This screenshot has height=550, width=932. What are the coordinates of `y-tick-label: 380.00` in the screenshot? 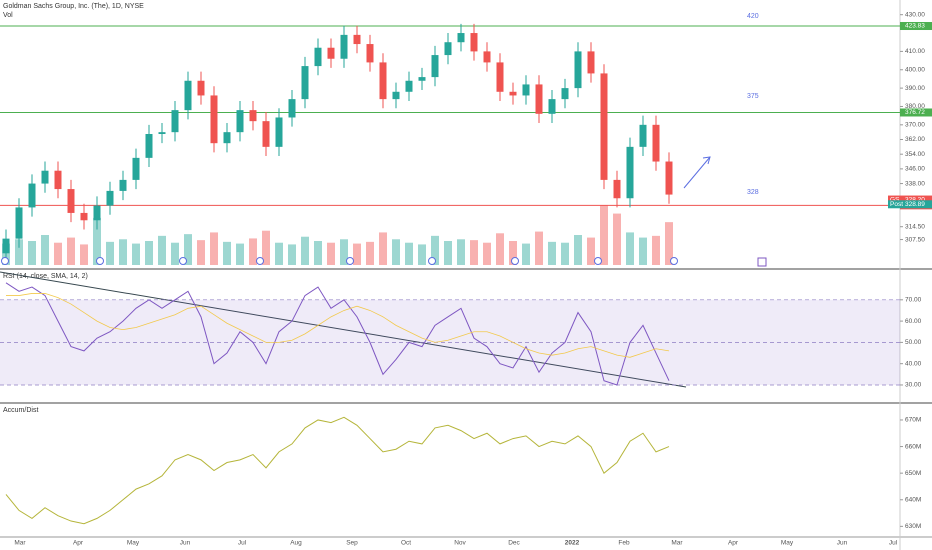 It's located at (915, 106).